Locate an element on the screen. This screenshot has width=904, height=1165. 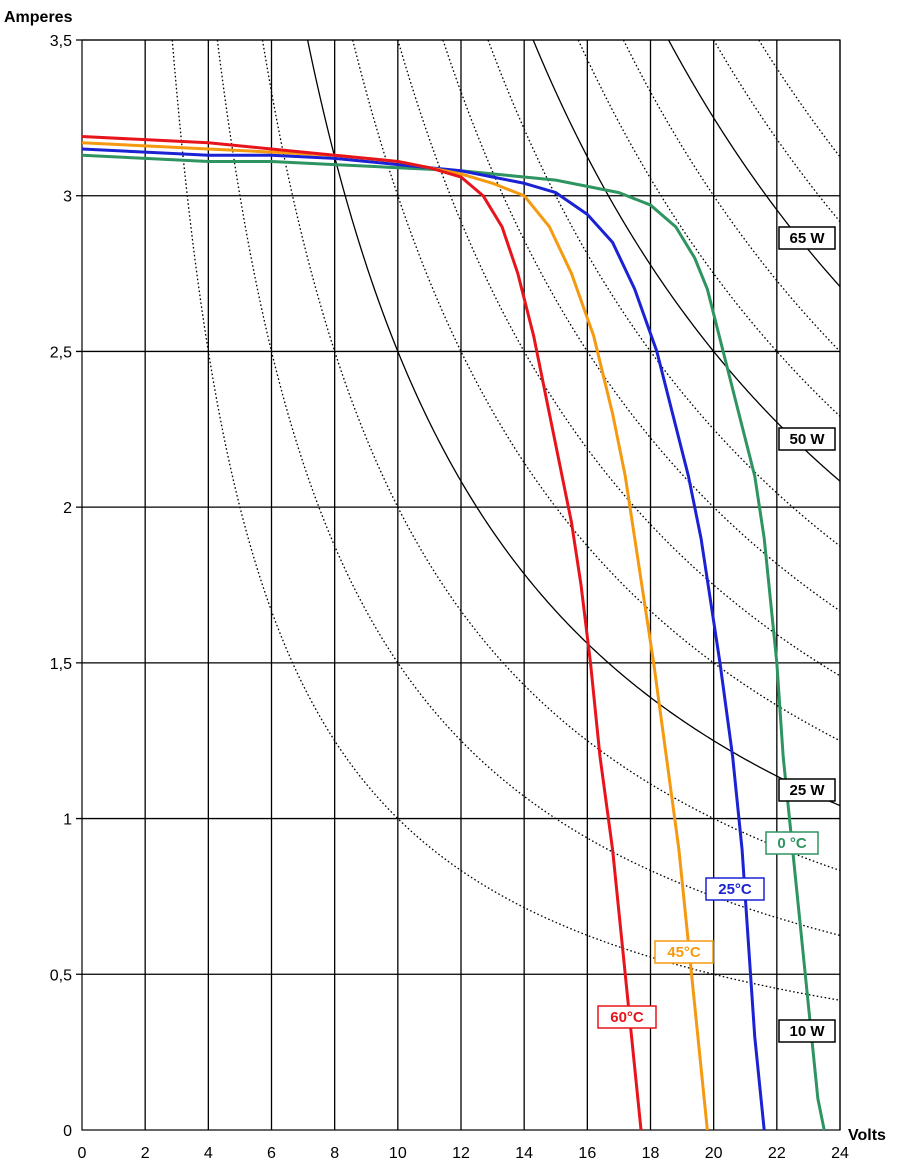
curve-label: 10 W is located at coordinates (807, 1031).